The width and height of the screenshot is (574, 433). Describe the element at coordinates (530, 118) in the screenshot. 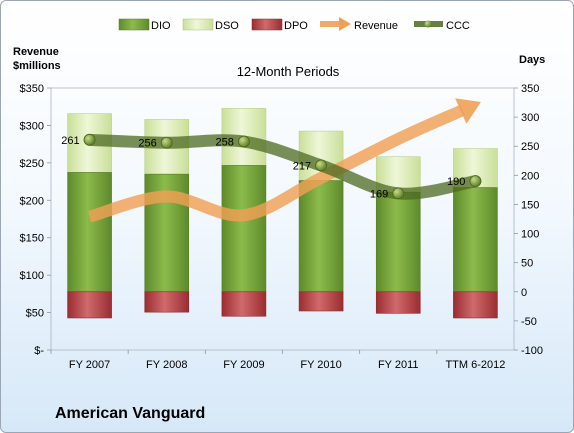

I see `right-tick-label: 300` at that location.